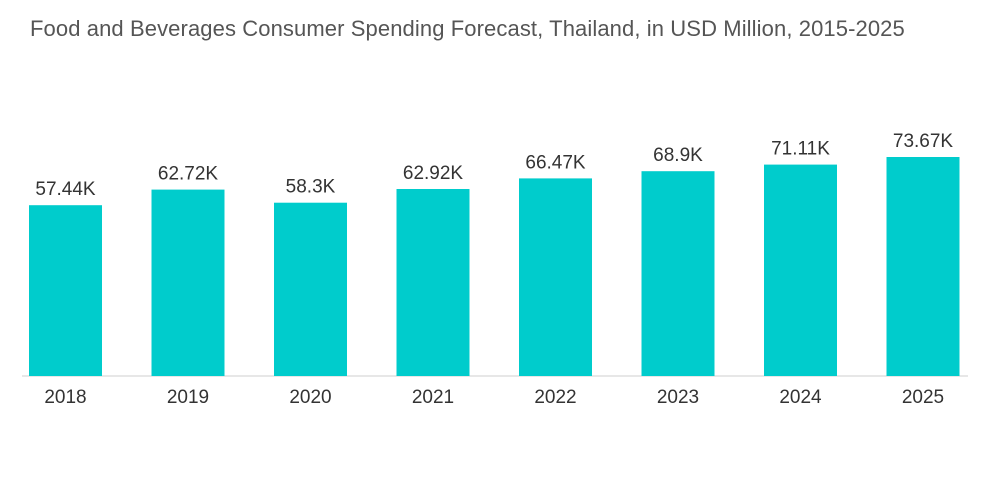 Image resolution: width=1000 pixels, height=504 pixels. I want to click on x-tick-labels-group: 2018 2019 2020 2021 2022 2023 2024 2025, so click(494, 397).